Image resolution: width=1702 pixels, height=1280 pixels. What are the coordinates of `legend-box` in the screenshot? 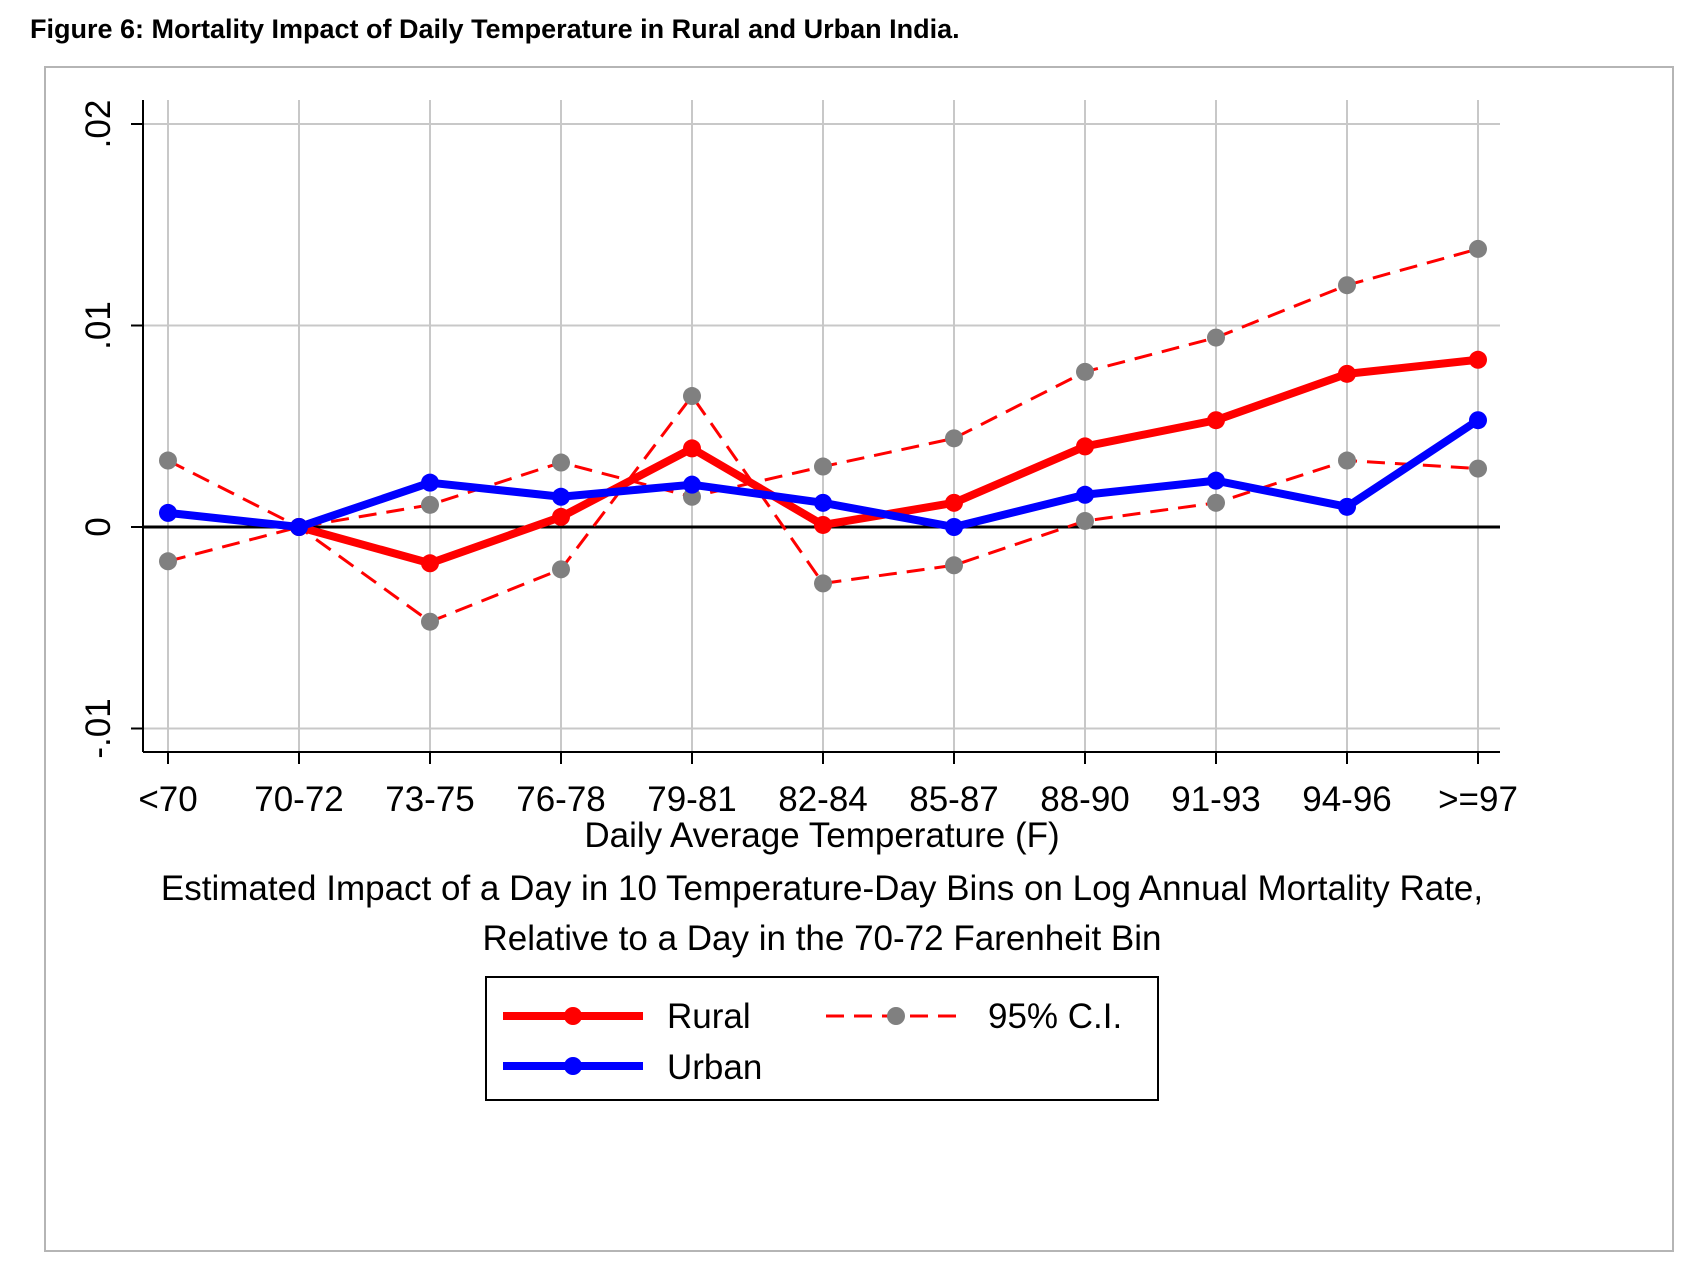 It's located at (822, 1038).